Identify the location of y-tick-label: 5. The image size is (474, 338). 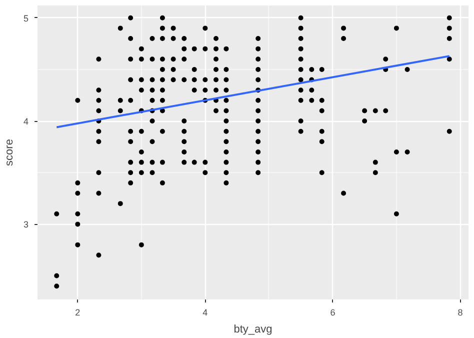
(26, 18).